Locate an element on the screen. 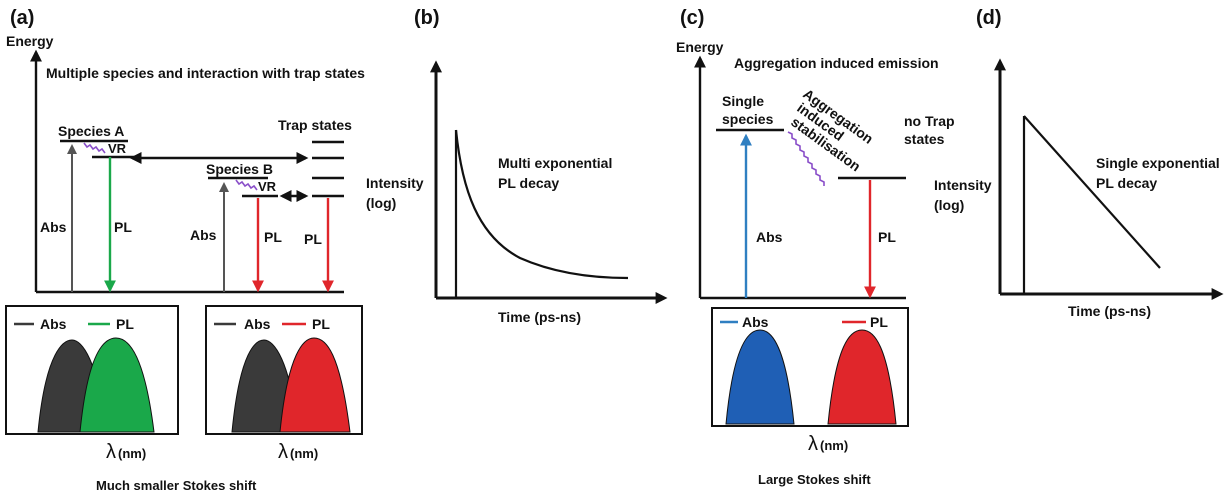 Image resolution: width=1226 pixels, height=492 pixels. lambda-b: λ is located at coordinates (283, 452).